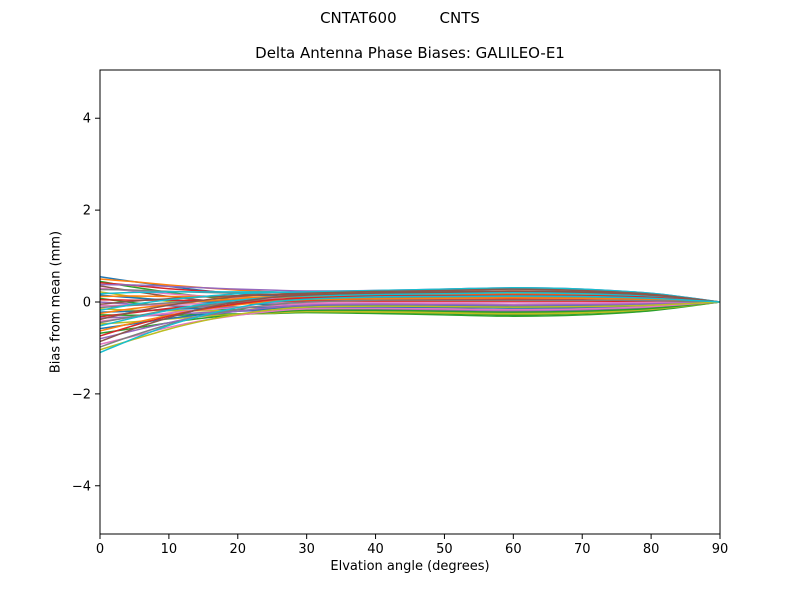 This screenshot has height=600, width=800. What do you see at coordinates (582, 549) in the screenshot?
I see `x-tick-label: 70` at bounding box center [582, 549].